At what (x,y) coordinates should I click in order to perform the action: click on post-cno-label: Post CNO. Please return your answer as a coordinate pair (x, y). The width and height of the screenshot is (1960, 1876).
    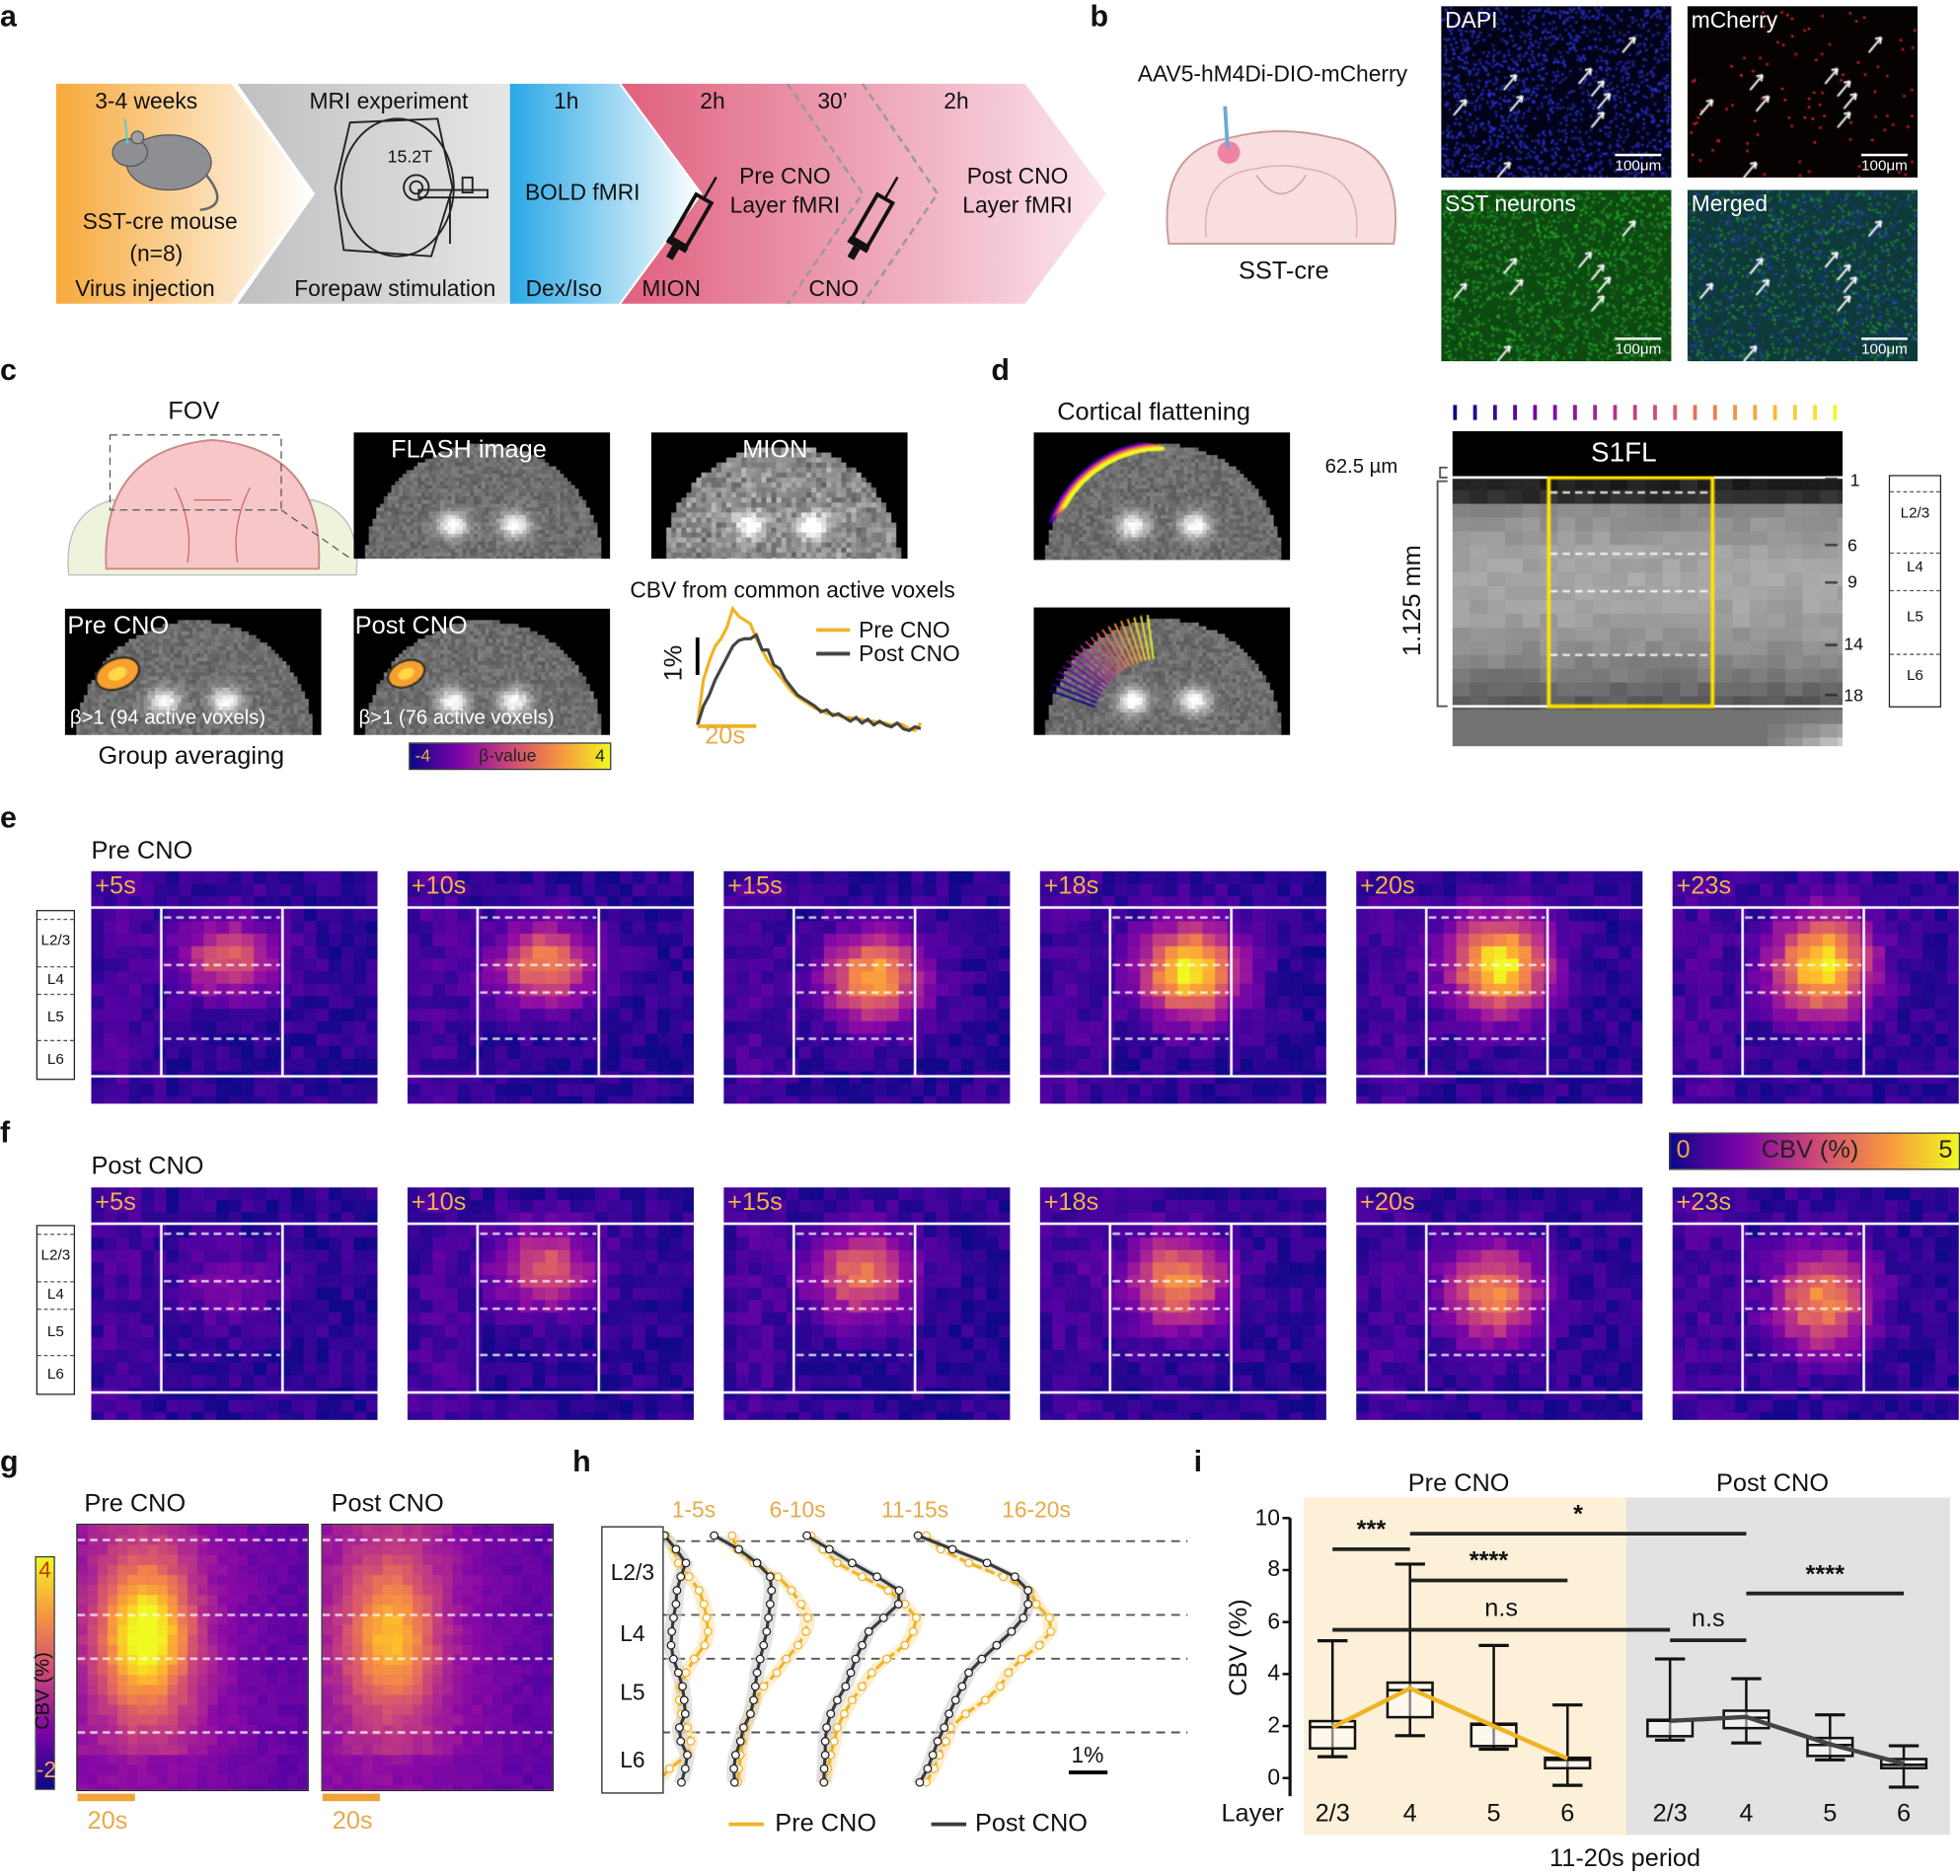
    Looking at the image, I should click on (411, 626).